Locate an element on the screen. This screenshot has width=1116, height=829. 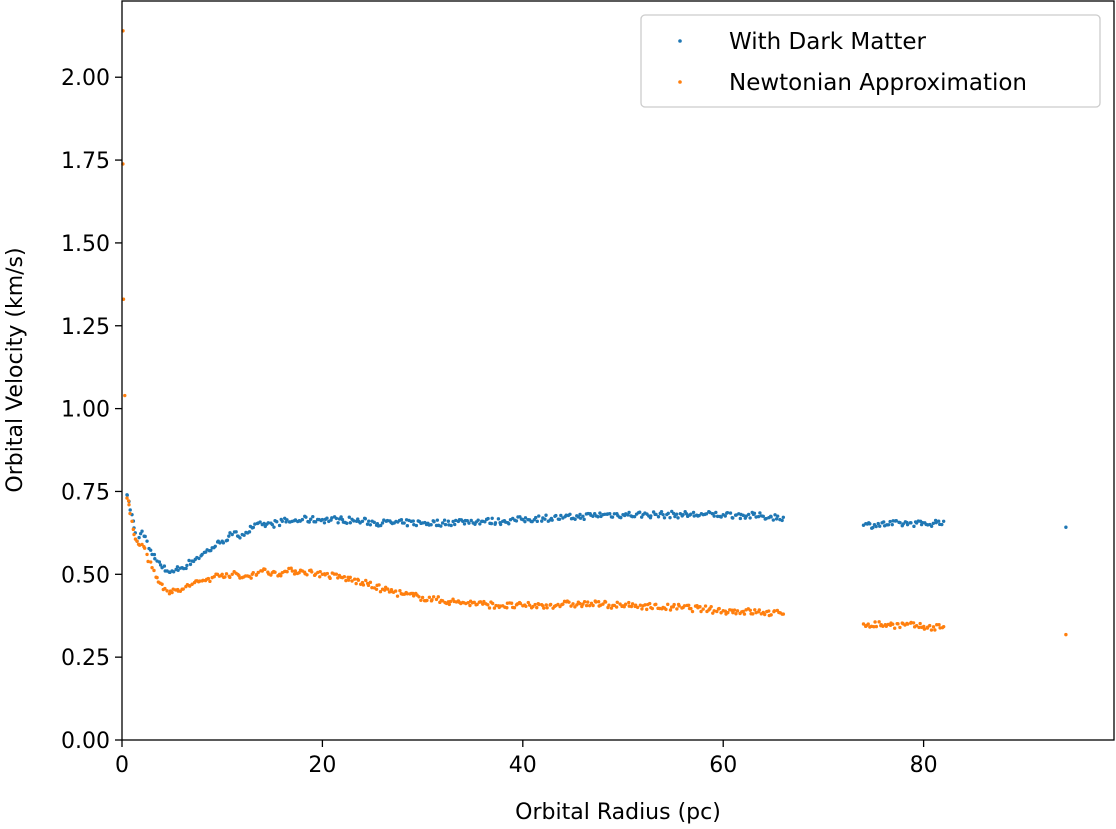
x-tick-label: 40 is located at coordinates (523, 765).